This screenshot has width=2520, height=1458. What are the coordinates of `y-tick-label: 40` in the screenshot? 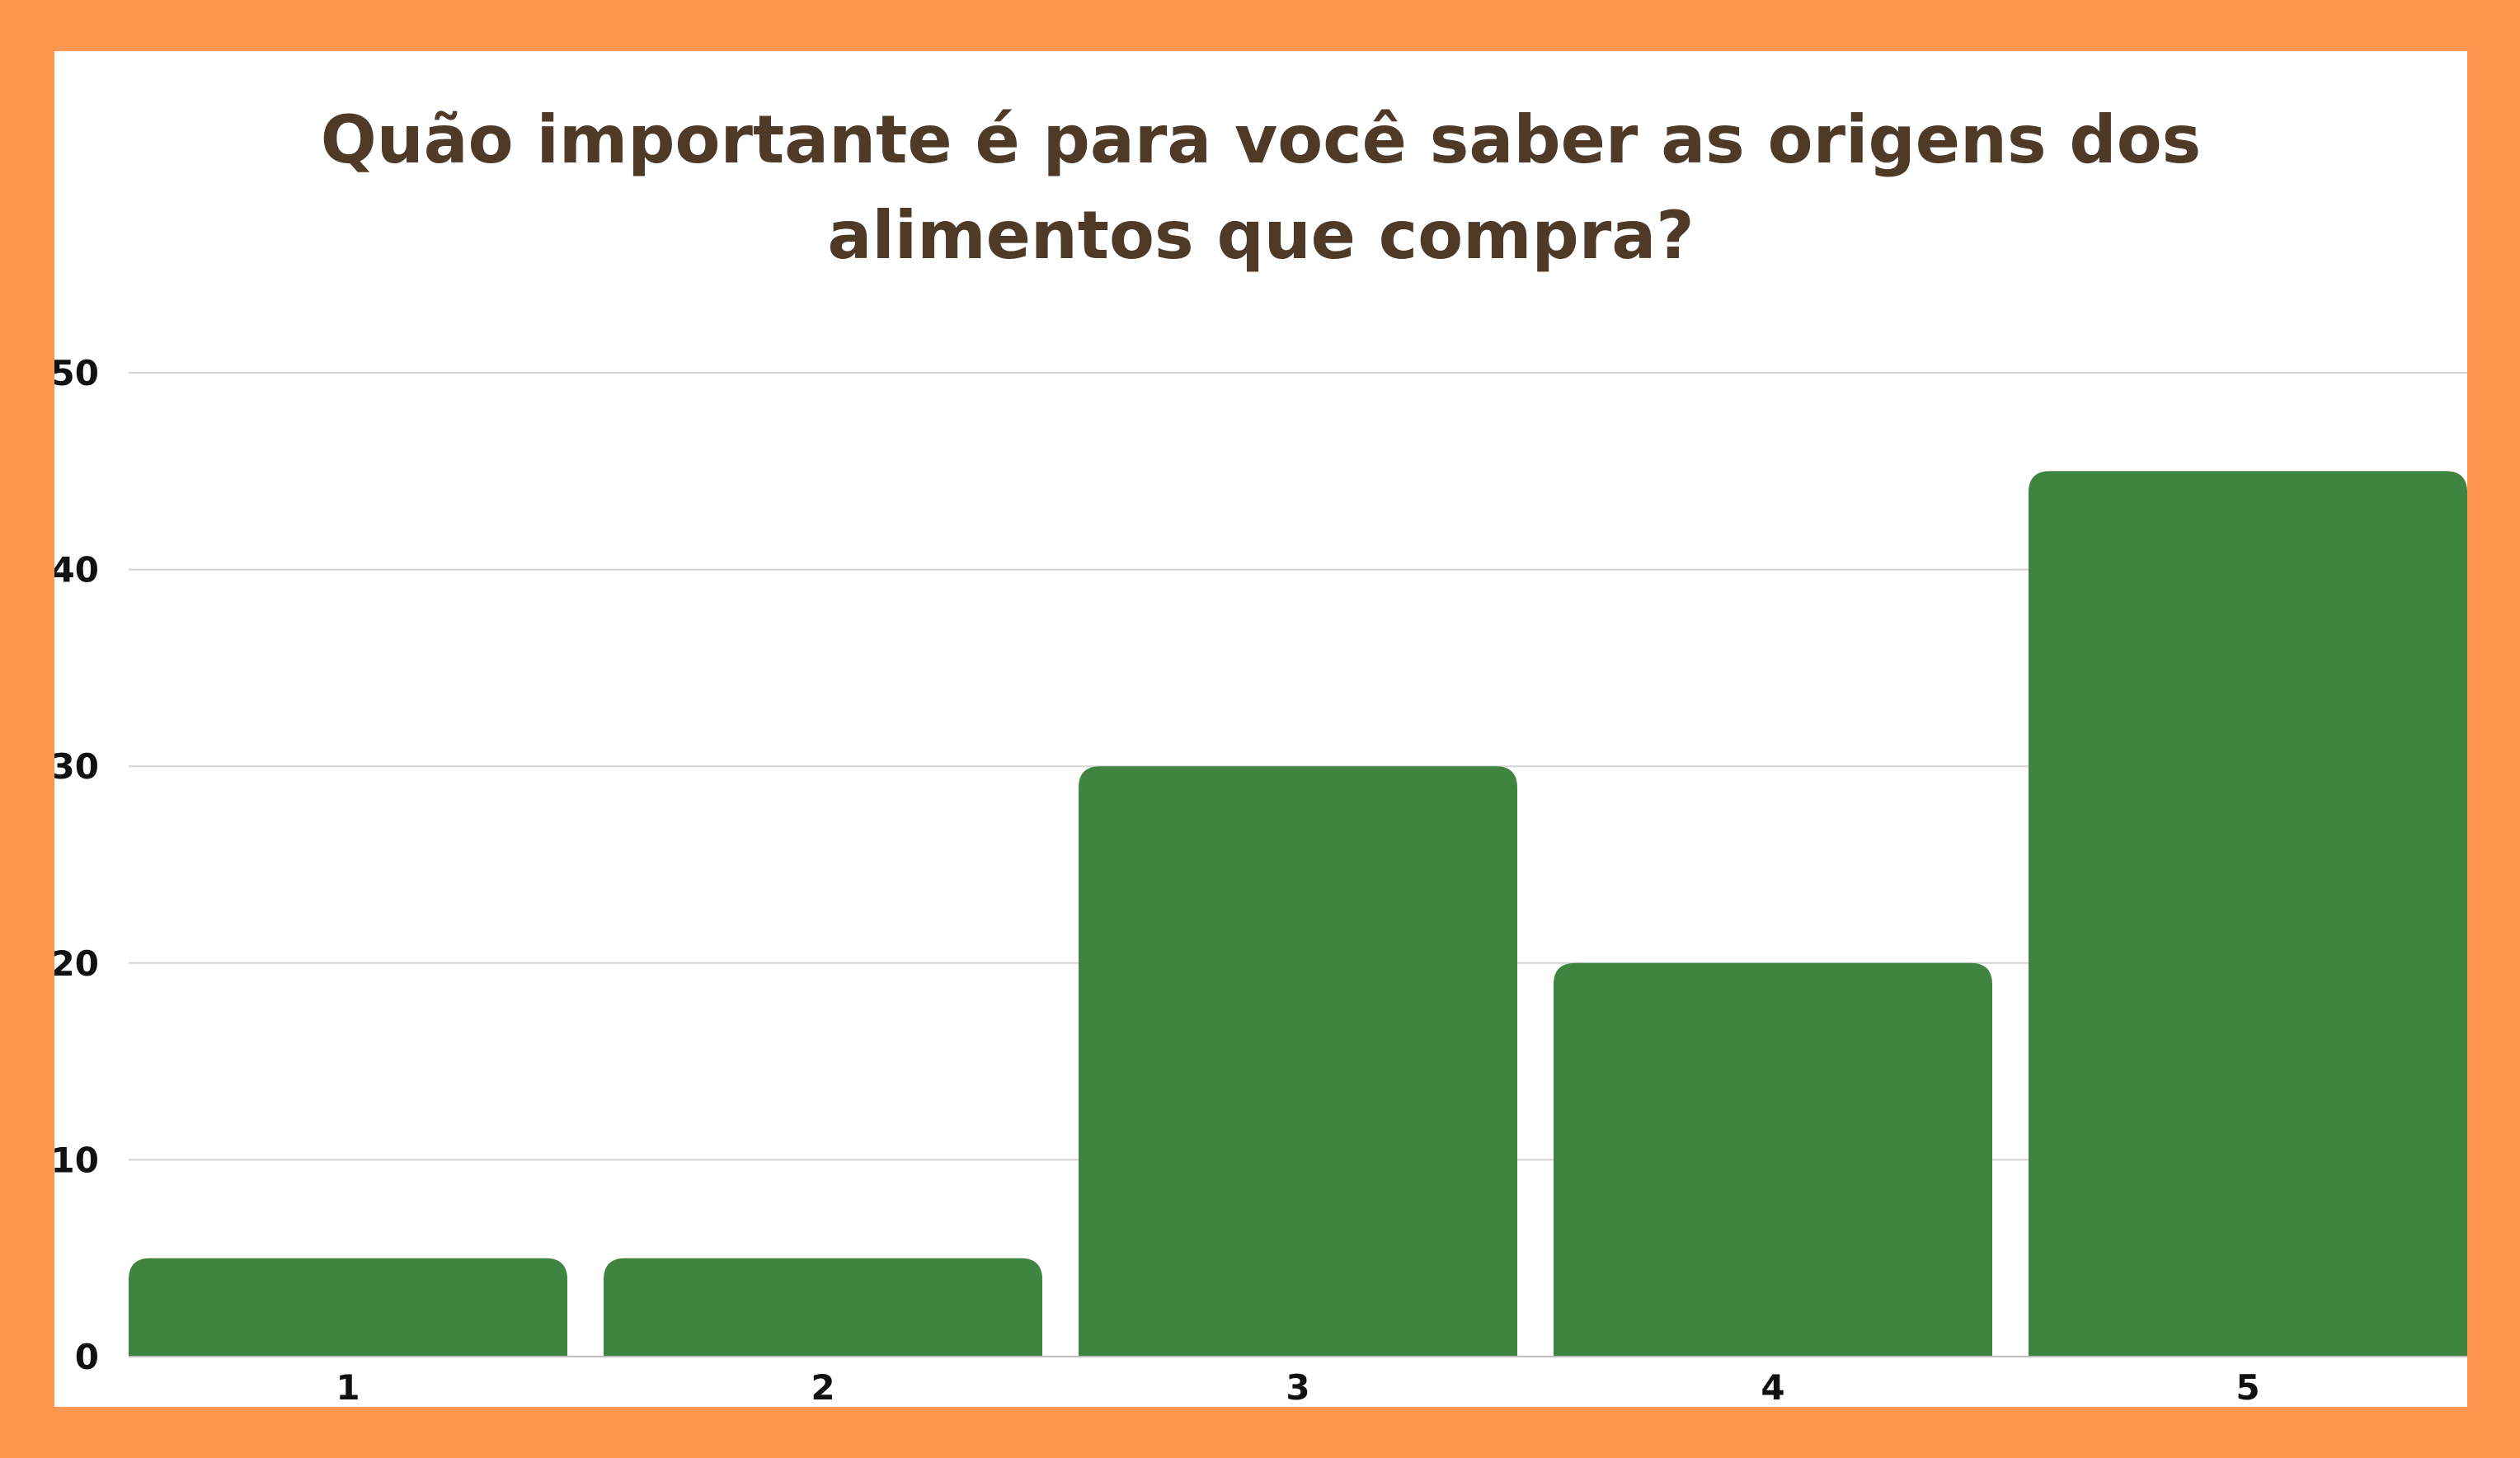 It's located at (76, 570).